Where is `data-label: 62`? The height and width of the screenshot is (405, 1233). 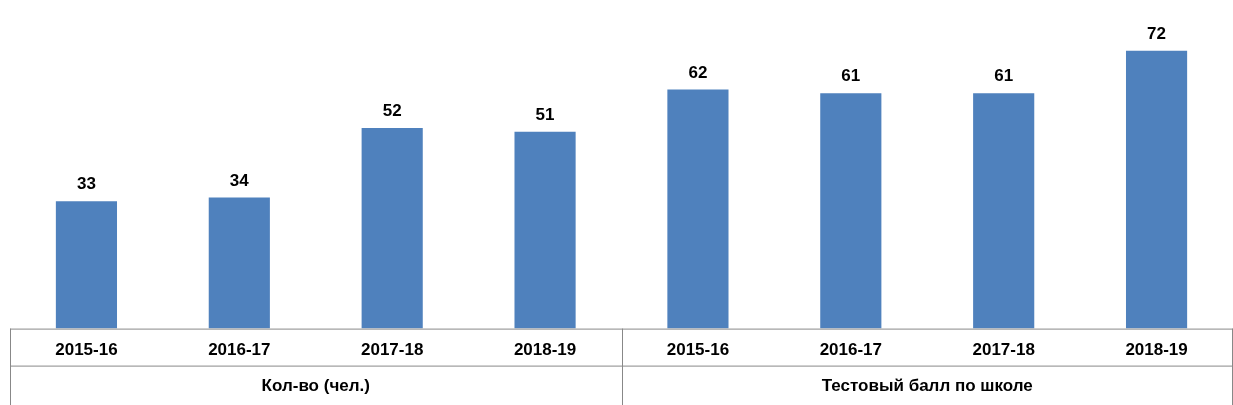 data-label: 62 is located at coordinates (698, 72).